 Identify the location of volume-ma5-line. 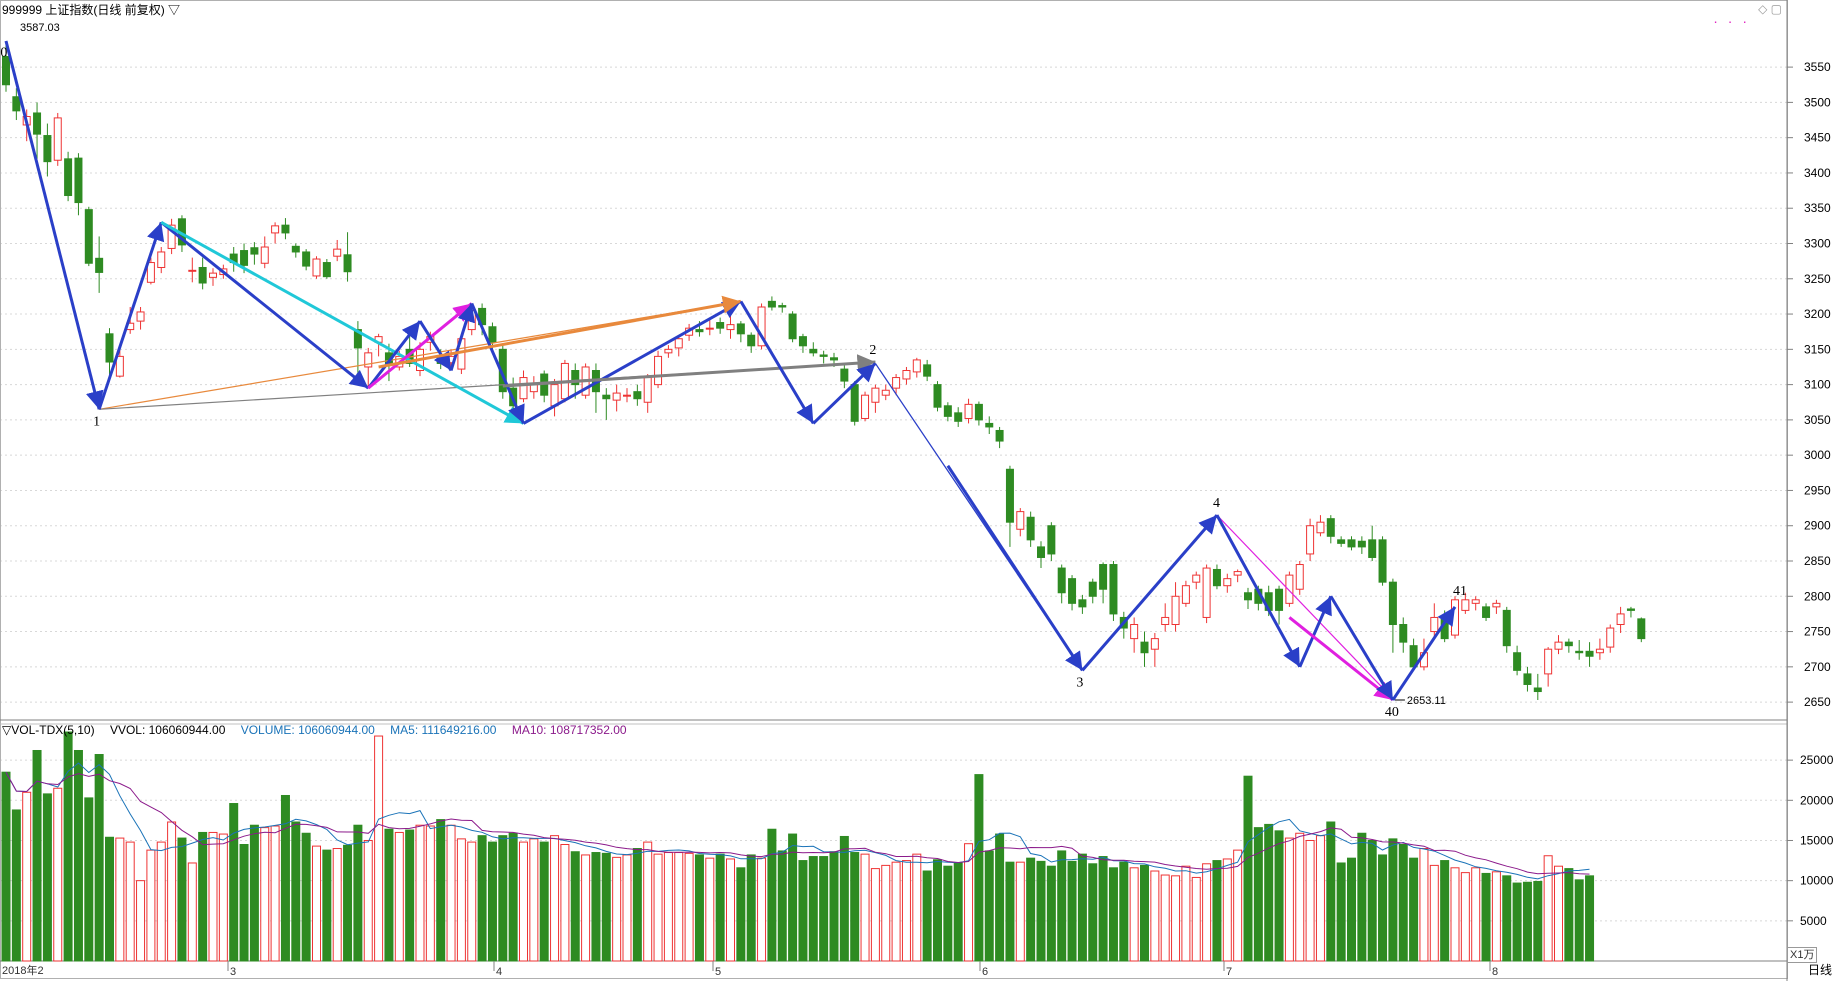
(797, 821).